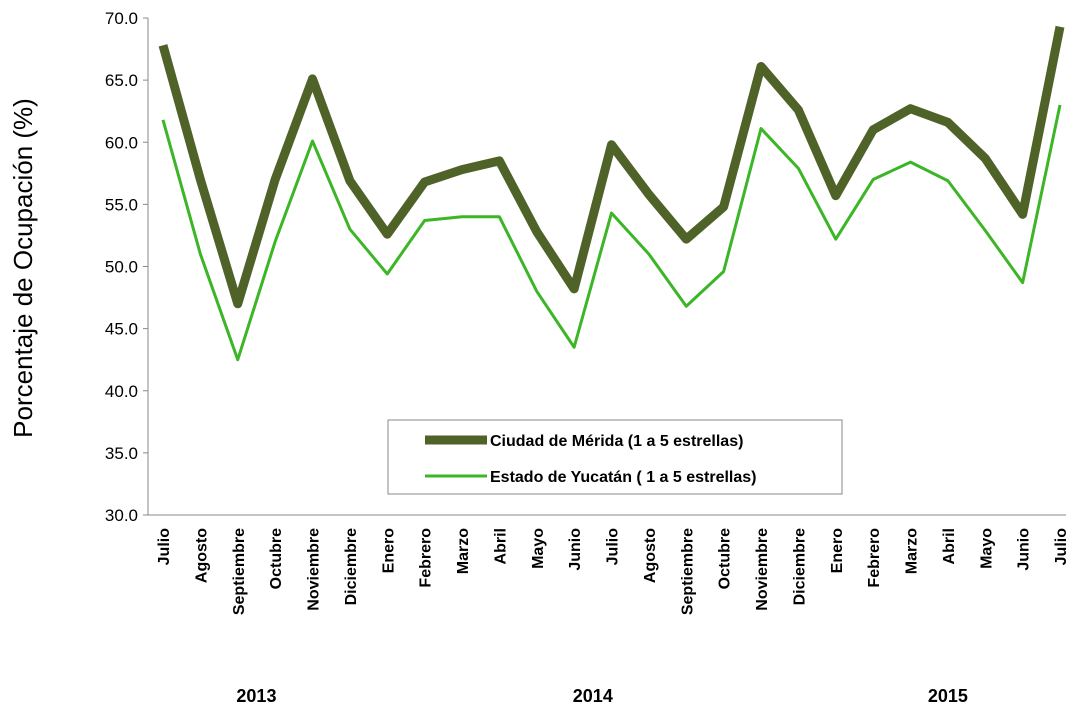  Describe the element at coordinates (121, 391) in the screenshot. I see `y-tick-label: 40.0` at that location.